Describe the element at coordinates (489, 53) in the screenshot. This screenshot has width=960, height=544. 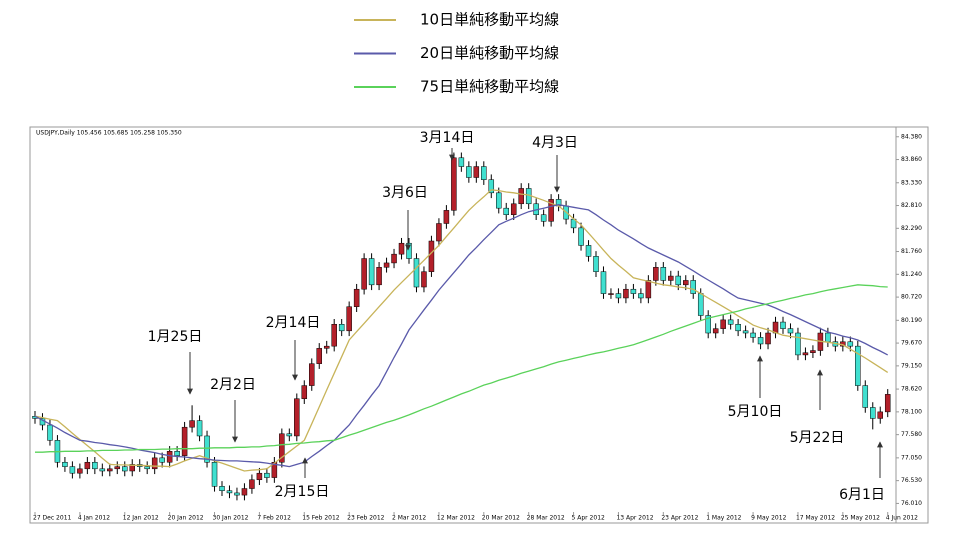
I see `legend-label: 20日単純移動平均線` at that location.